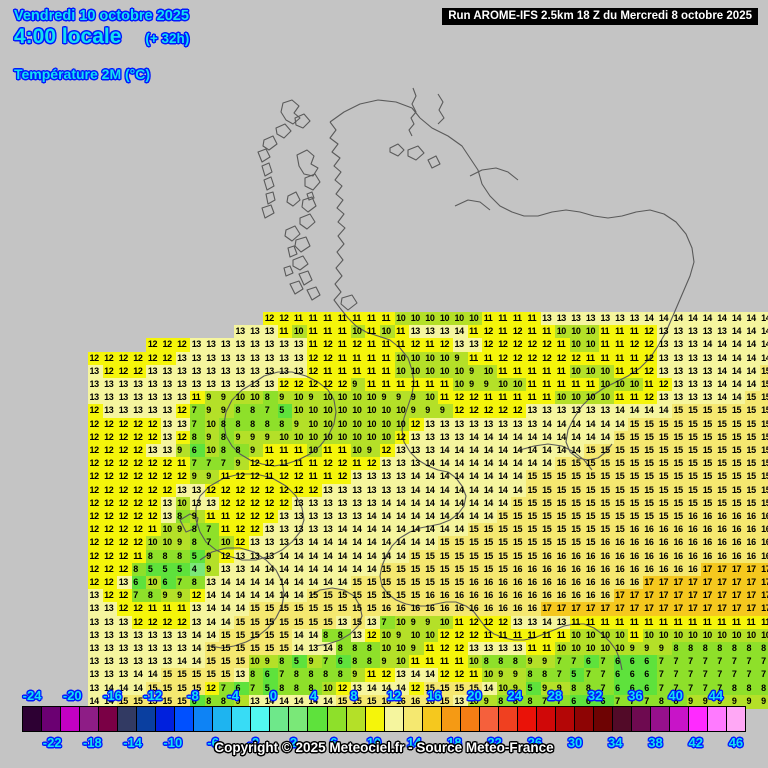 The width and height of the screenshot is (768, 768). I want to click on temperature-color-legend, so click(384, 719).